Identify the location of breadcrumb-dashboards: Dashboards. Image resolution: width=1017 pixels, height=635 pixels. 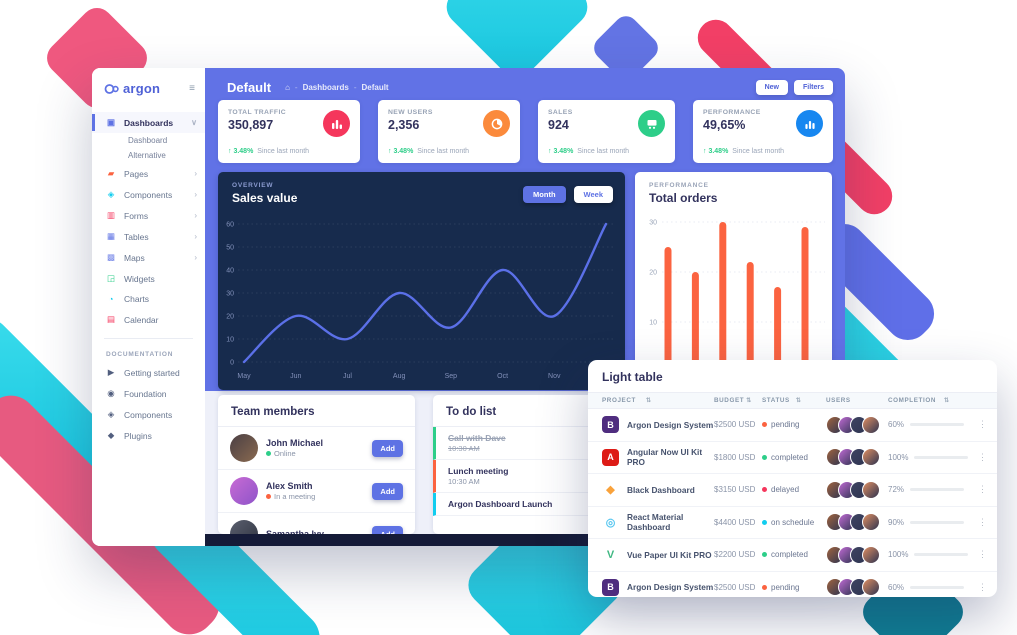
(325, 87).